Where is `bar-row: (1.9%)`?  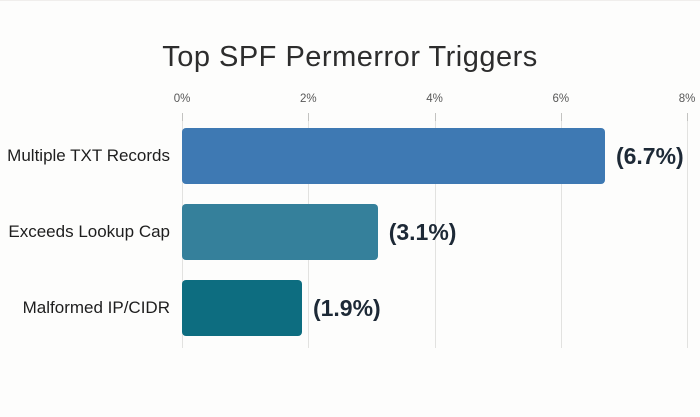 bar-row: (1.9%) is located at coordinates (434, 308).